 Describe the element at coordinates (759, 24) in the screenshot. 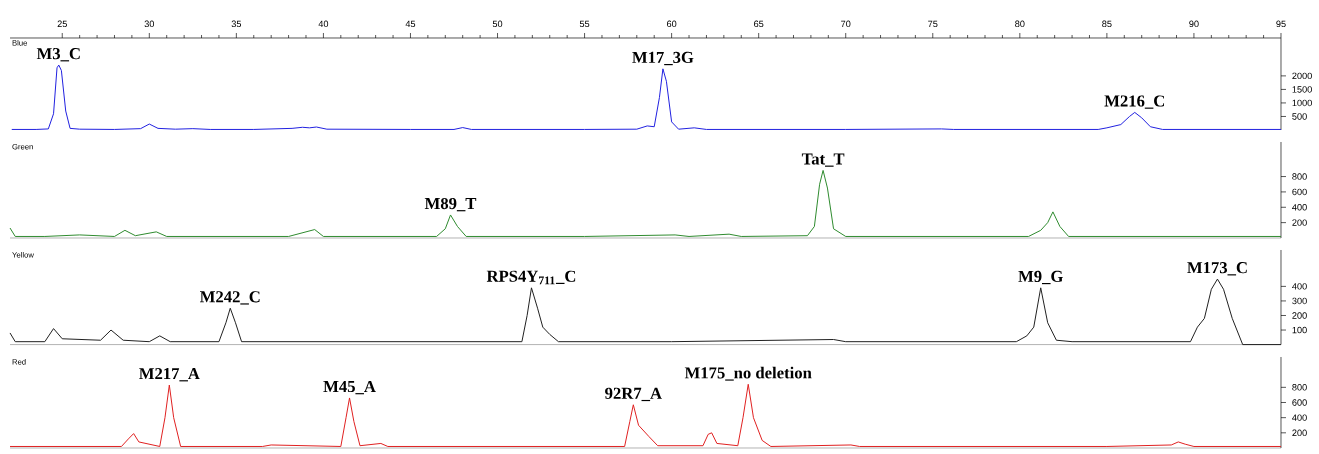

I see `x-tick-label: 65` at that location.